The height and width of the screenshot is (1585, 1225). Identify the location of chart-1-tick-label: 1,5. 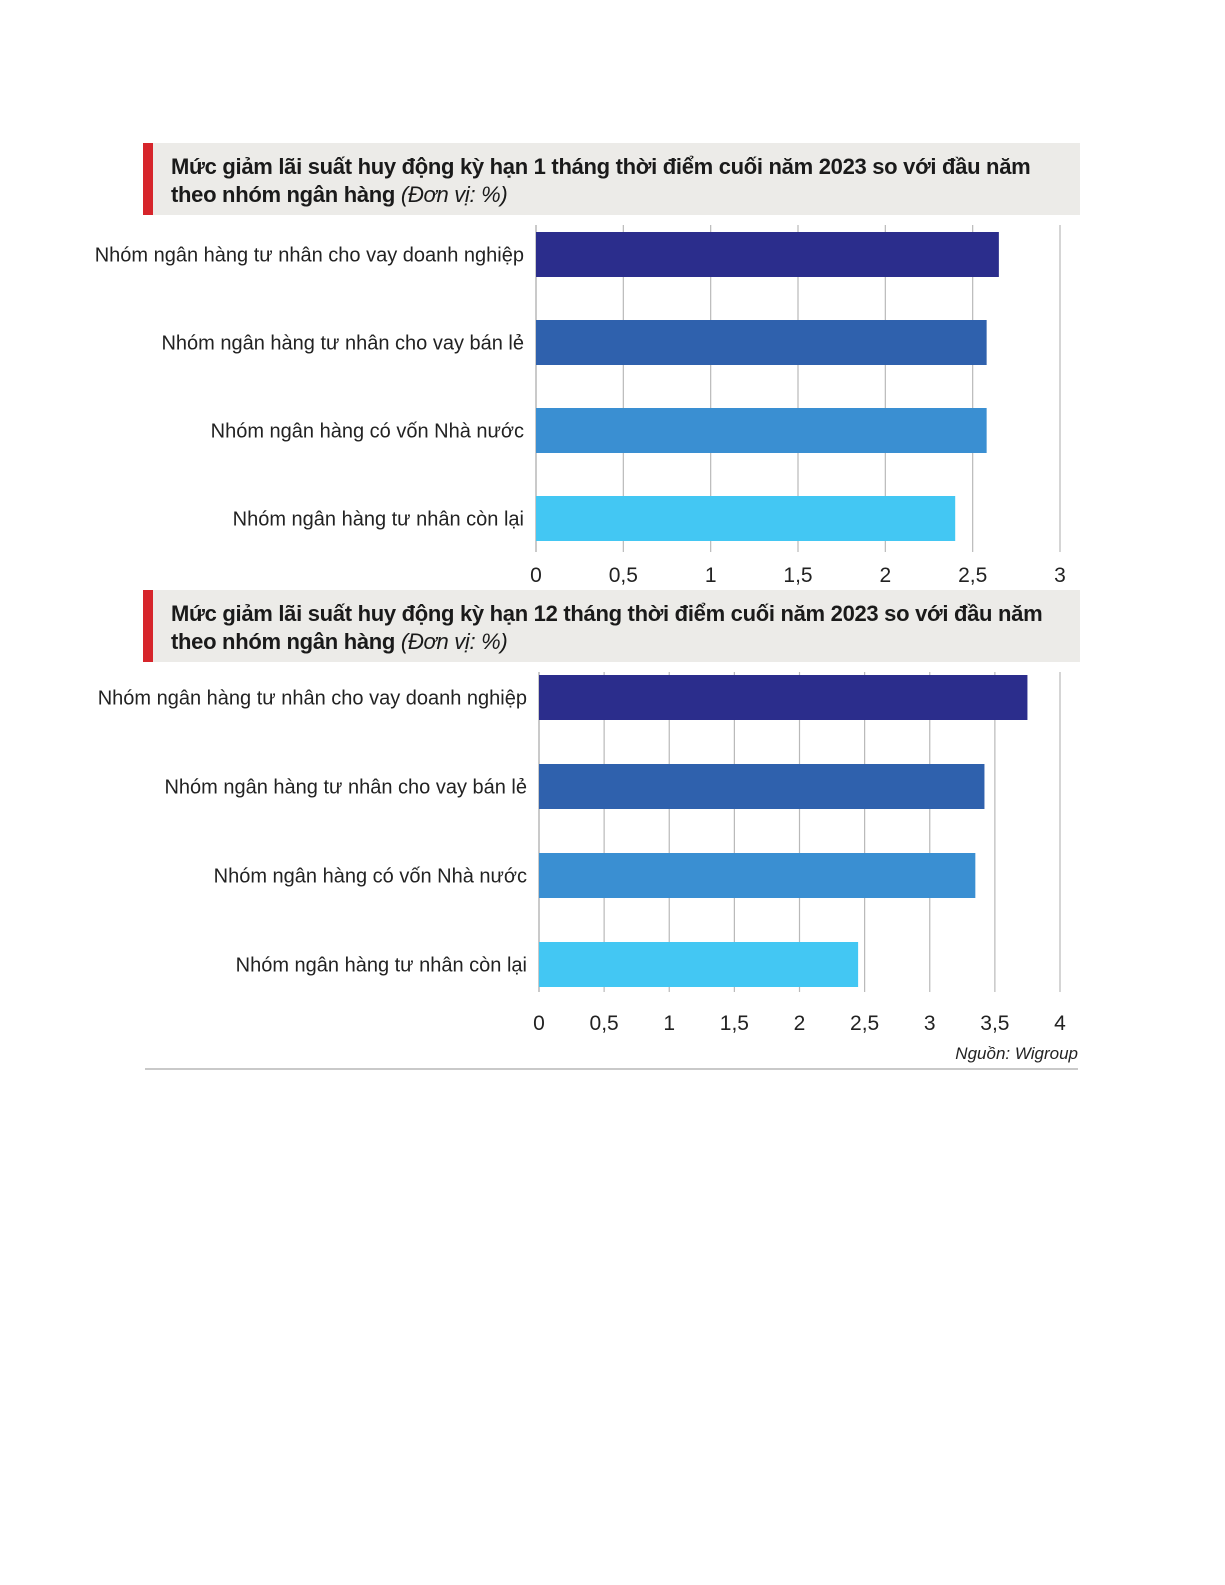
(797, 575).